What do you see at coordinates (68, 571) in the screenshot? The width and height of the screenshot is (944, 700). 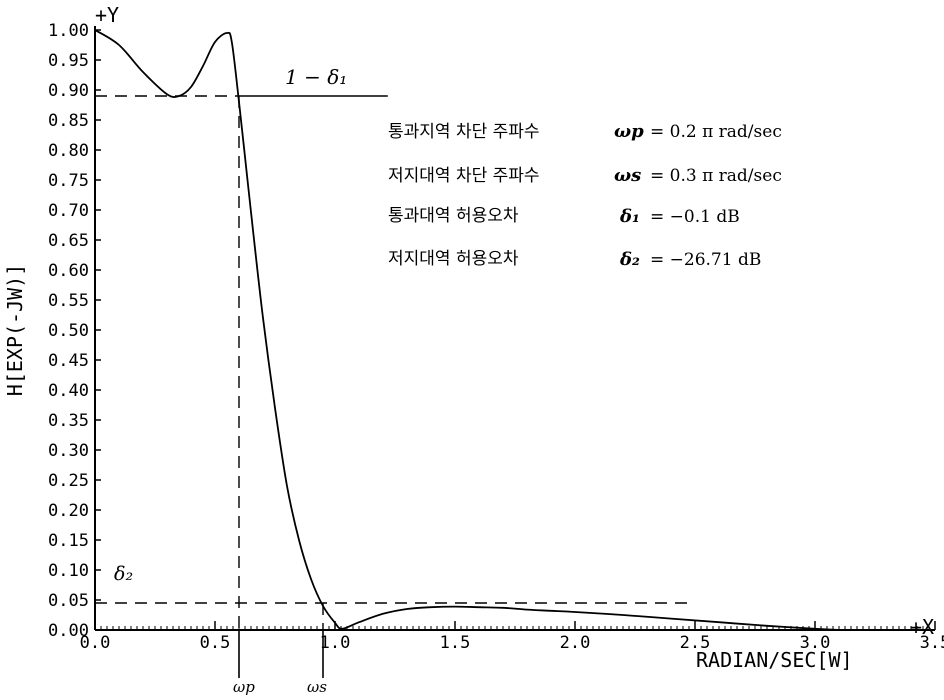 I see `y-tick-label: 0.10` at bounding box center [68, 571].